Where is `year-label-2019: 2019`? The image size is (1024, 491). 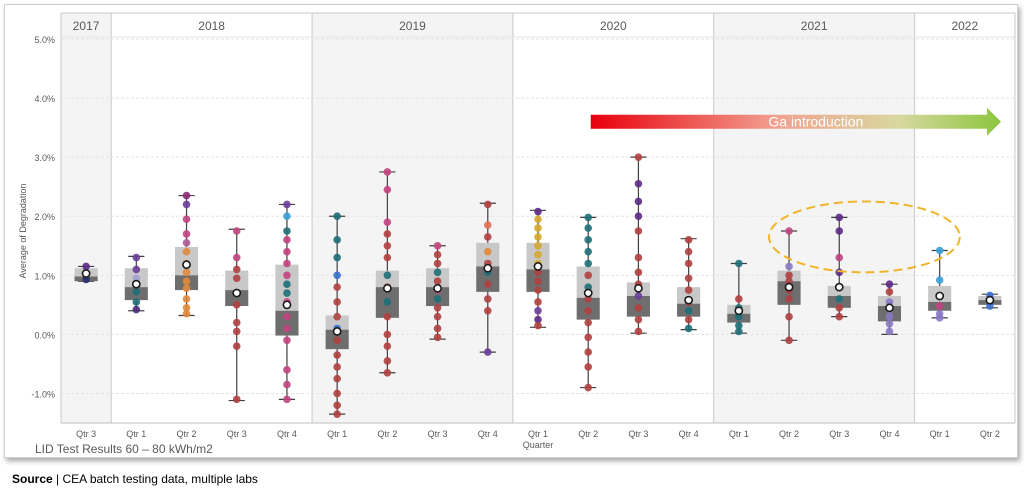 year-label-2019: 2019 is located at coordinates (412, 26).